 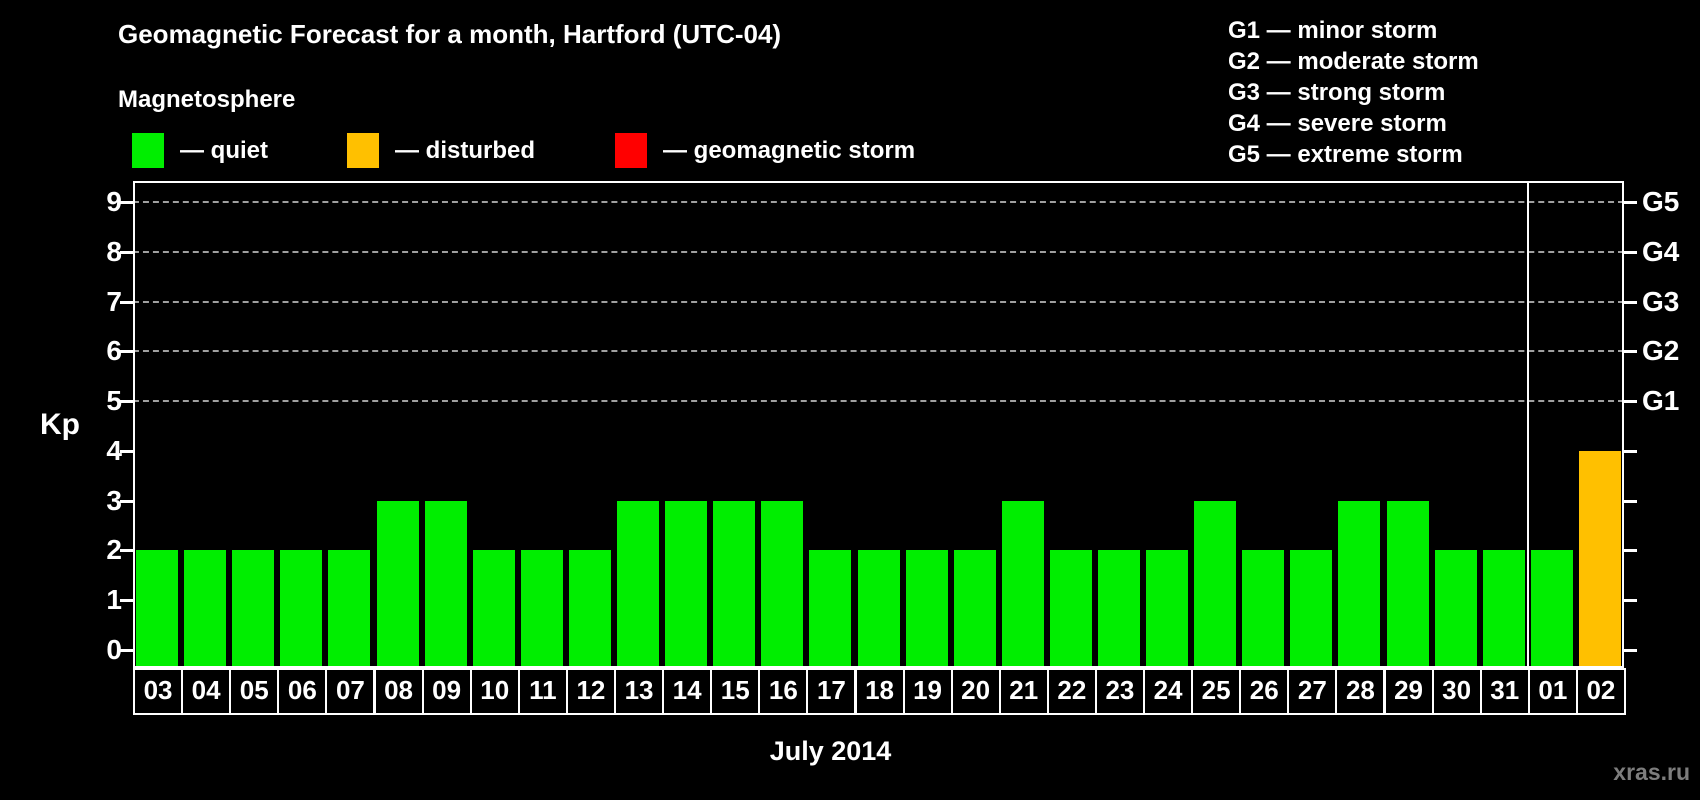 I want to click on day-cell: 27, so click(x=1312, y=691).